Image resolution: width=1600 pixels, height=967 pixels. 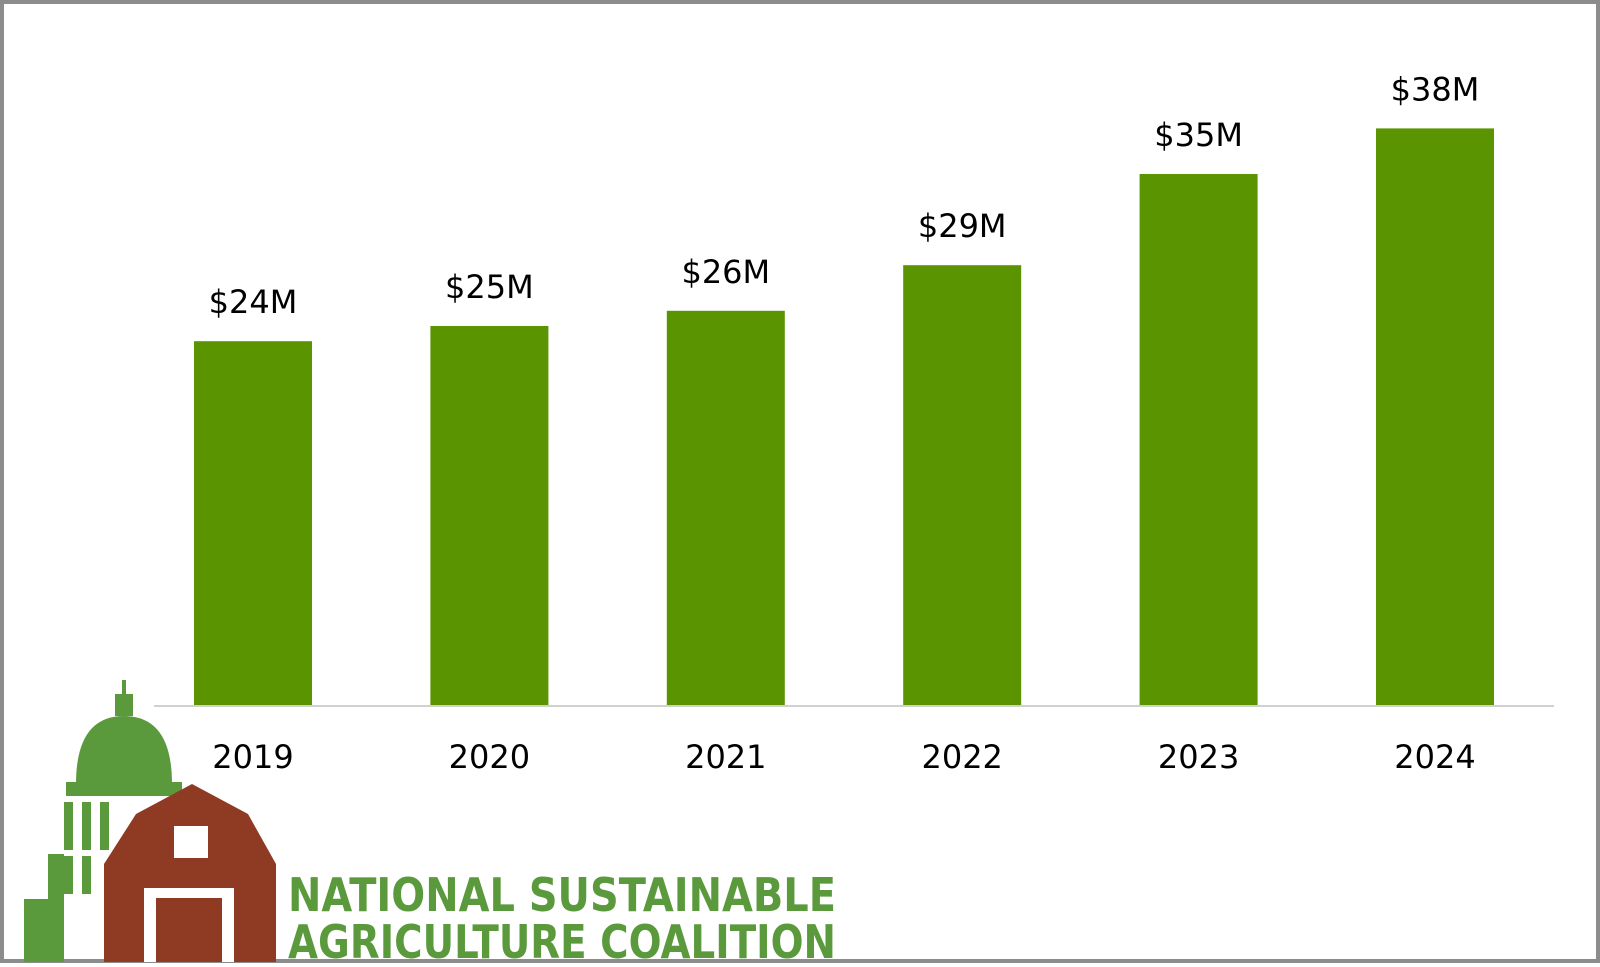 I want to click on data-label-2022: $29M, so click(x=962, y=226).